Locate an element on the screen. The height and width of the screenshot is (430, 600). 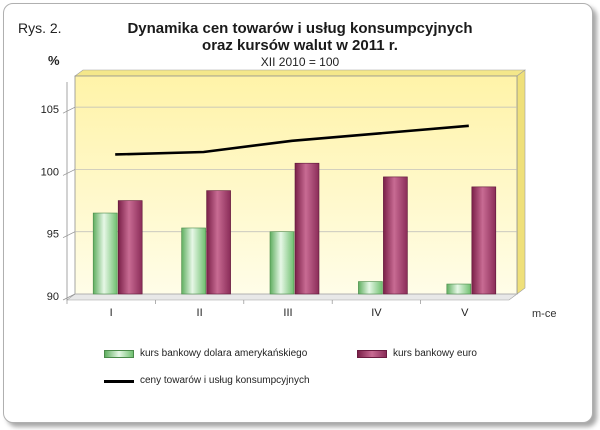
x-tick-label: V is located at coordinates (465, 313).